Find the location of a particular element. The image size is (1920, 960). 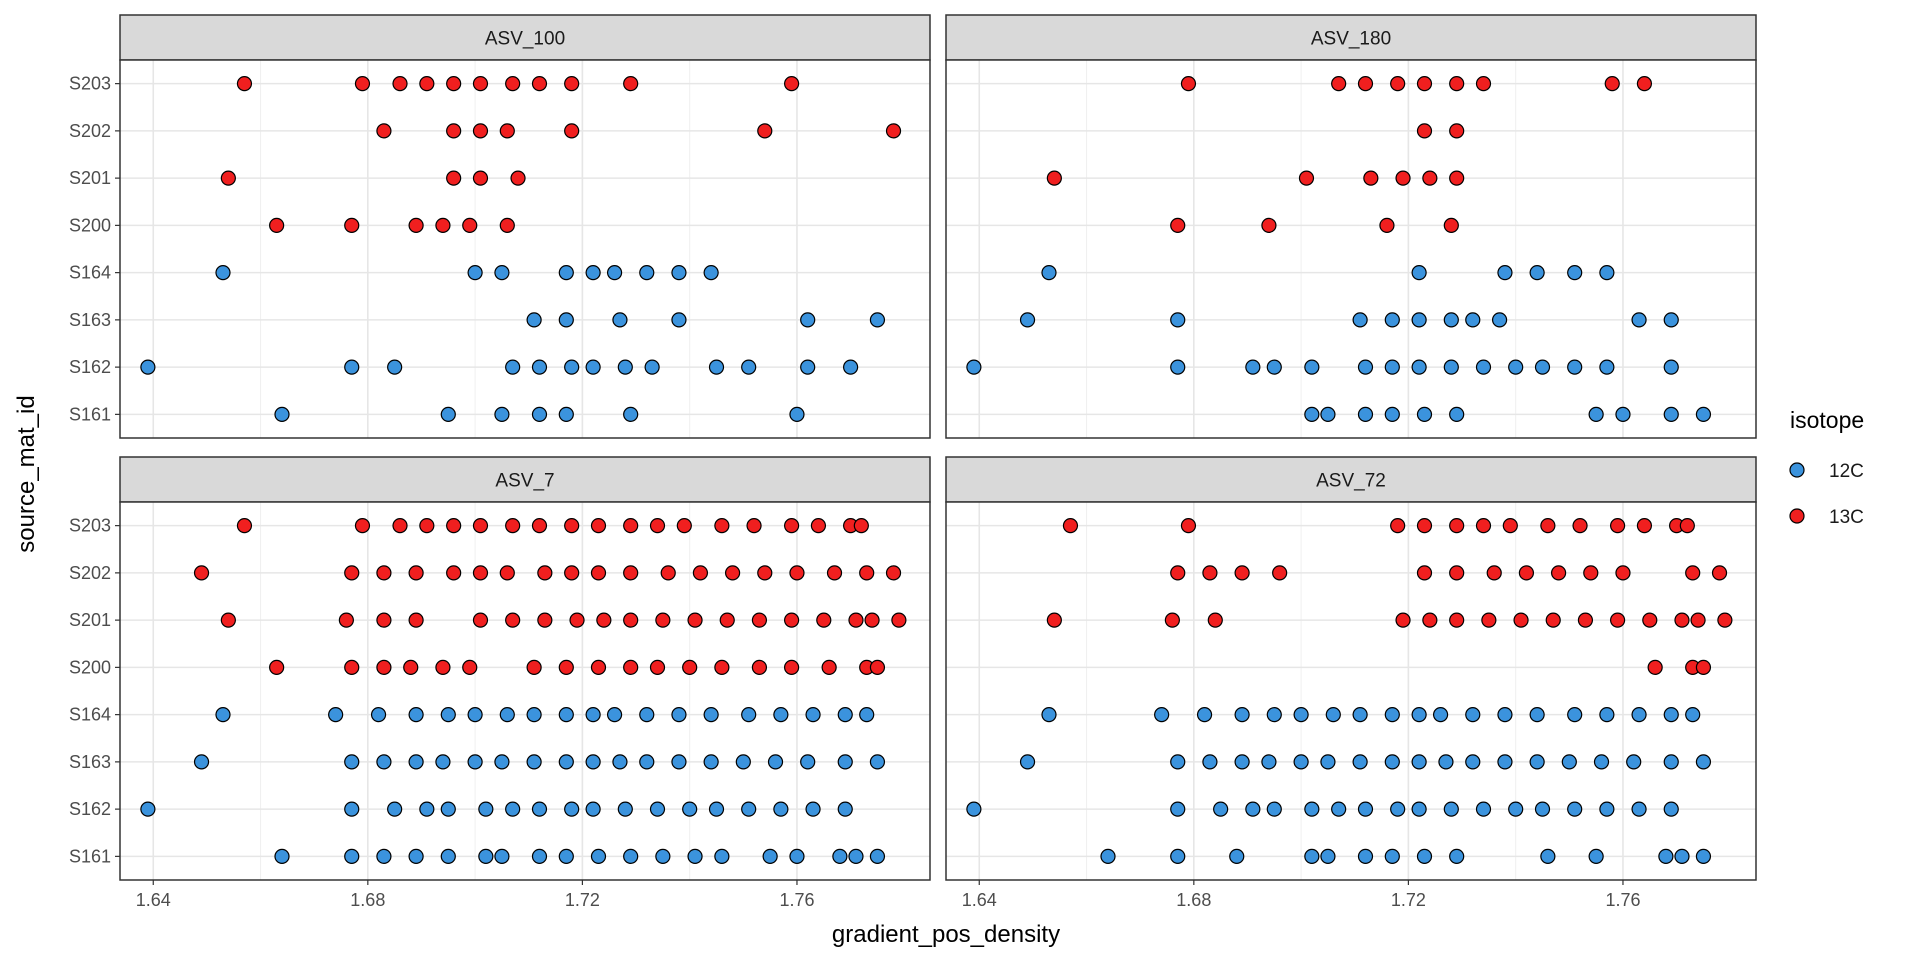

facet-strip is located at coordinates (1351, 37).